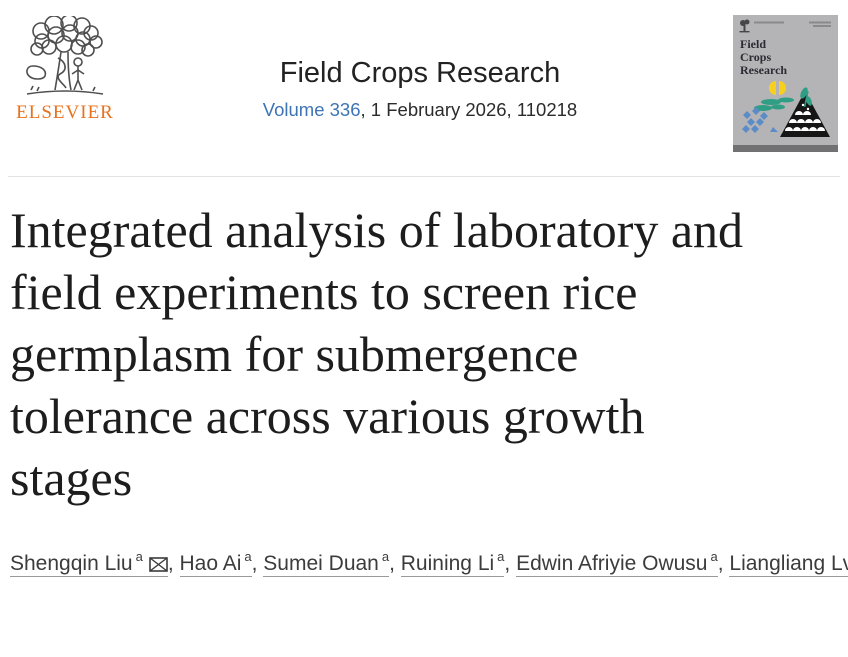  What do you see at coordinates (420, 73) in the screenshot?
I see `journal-title-link: Field Crops Research` at bounding box center [420, 73].